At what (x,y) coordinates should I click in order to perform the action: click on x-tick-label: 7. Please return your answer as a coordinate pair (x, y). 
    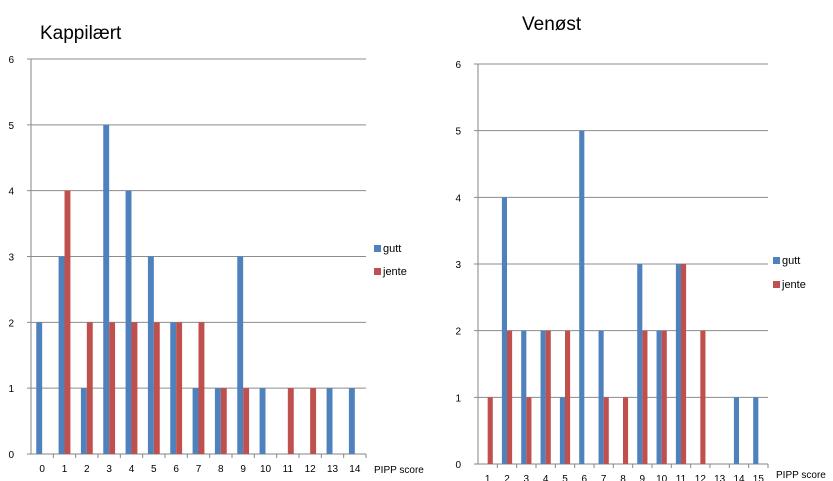
    Looking at the image, I should click on (199, 469).